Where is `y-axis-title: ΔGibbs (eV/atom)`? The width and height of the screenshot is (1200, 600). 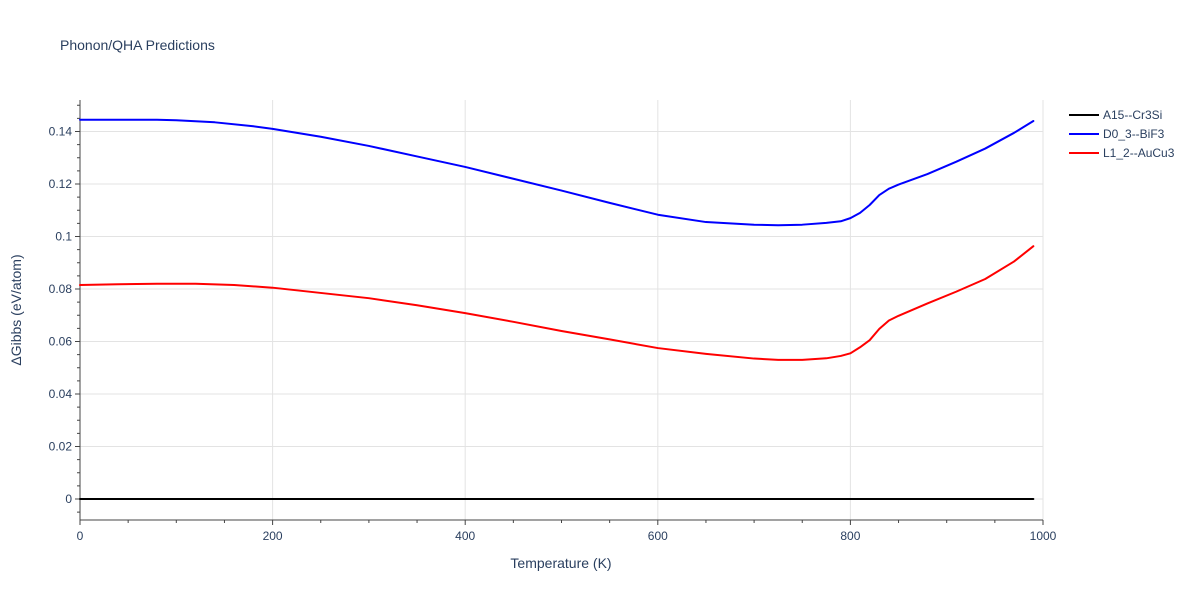 y-axis-title: ΔGibbs (eV/atom) is located at coordinates (16, 309).